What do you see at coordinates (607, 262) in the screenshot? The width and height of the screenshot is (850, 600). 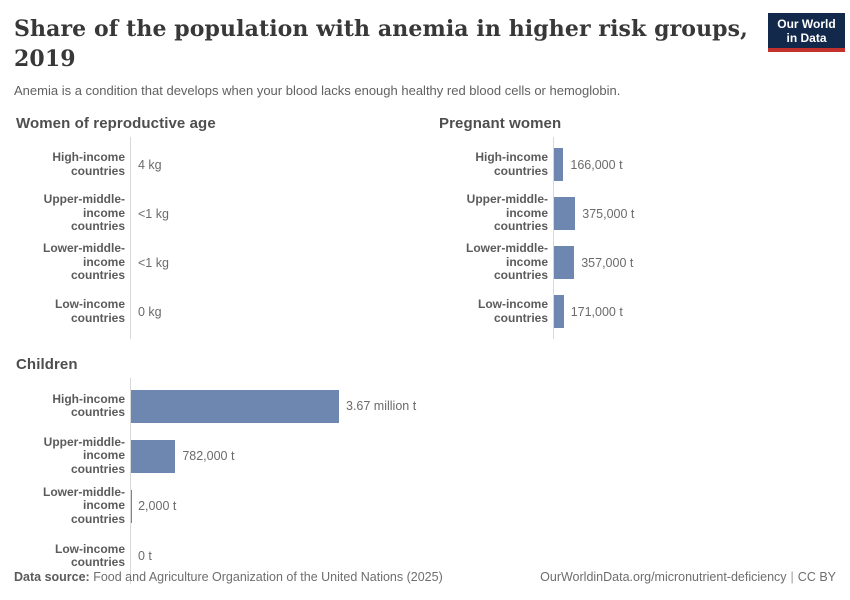 I see `value-label: 357,000 t` at bounding box center [607, 262].